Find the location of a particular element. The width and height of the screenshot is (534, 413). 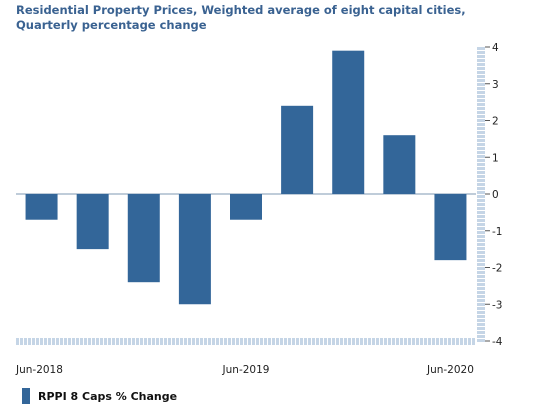

y-tick-label: 4 is located at coordinates (495, 48).